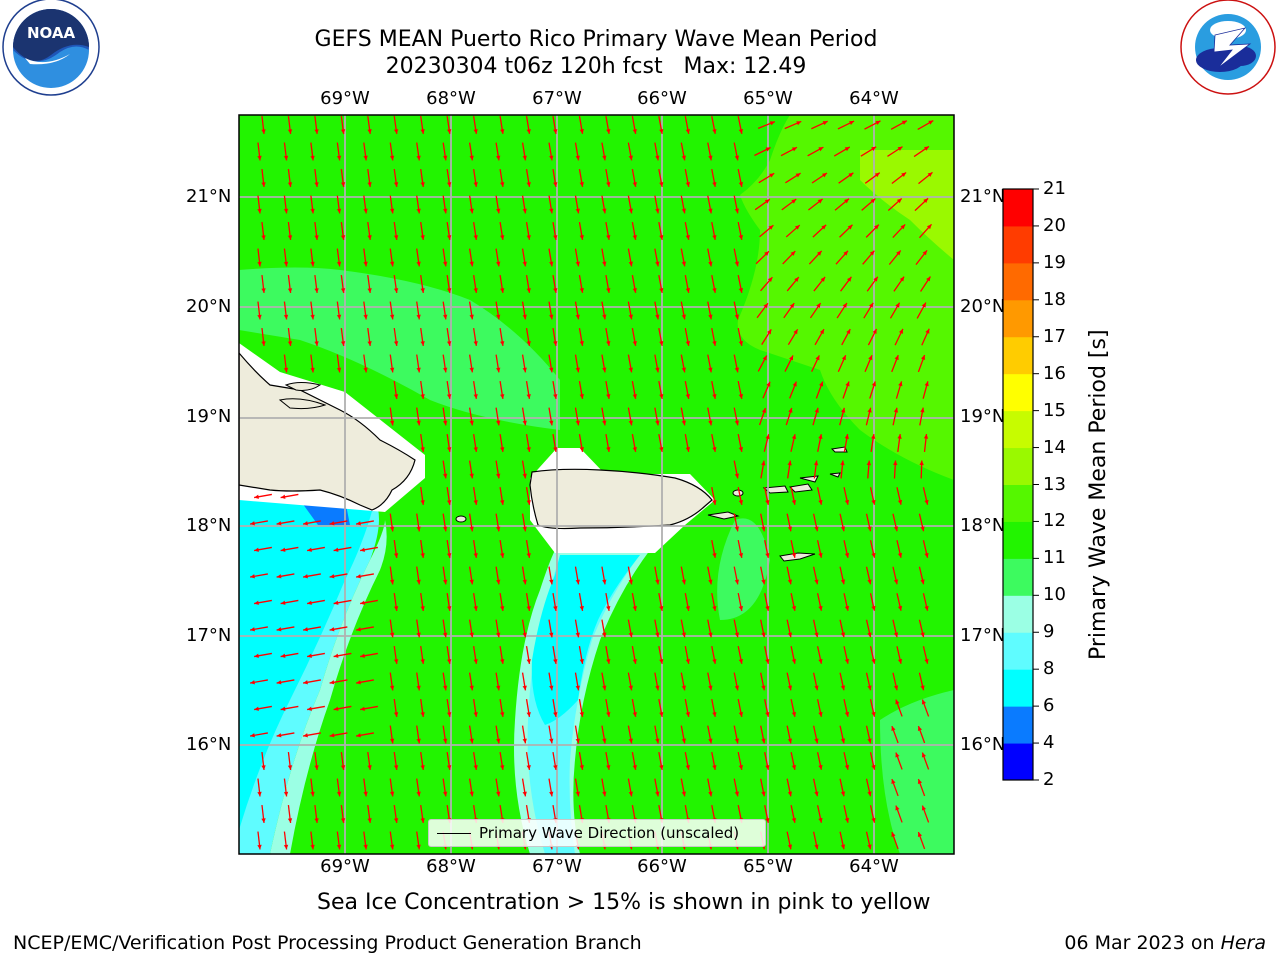  I want to click on lat-label-left: 18°N, so click(209, 525).